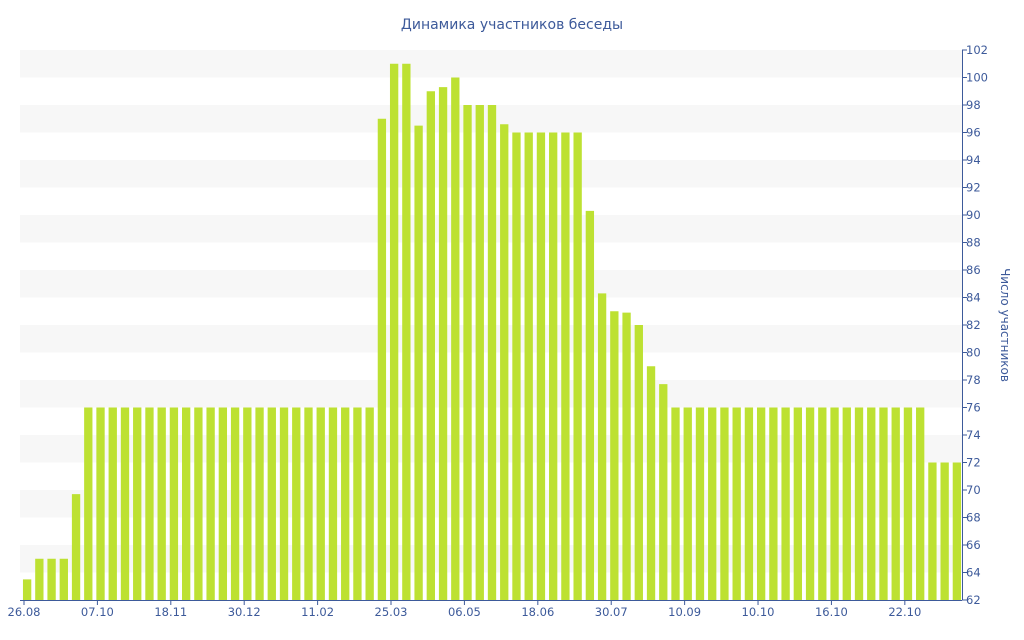  I want to click on y-tick-label: 84, so click(973, 298).